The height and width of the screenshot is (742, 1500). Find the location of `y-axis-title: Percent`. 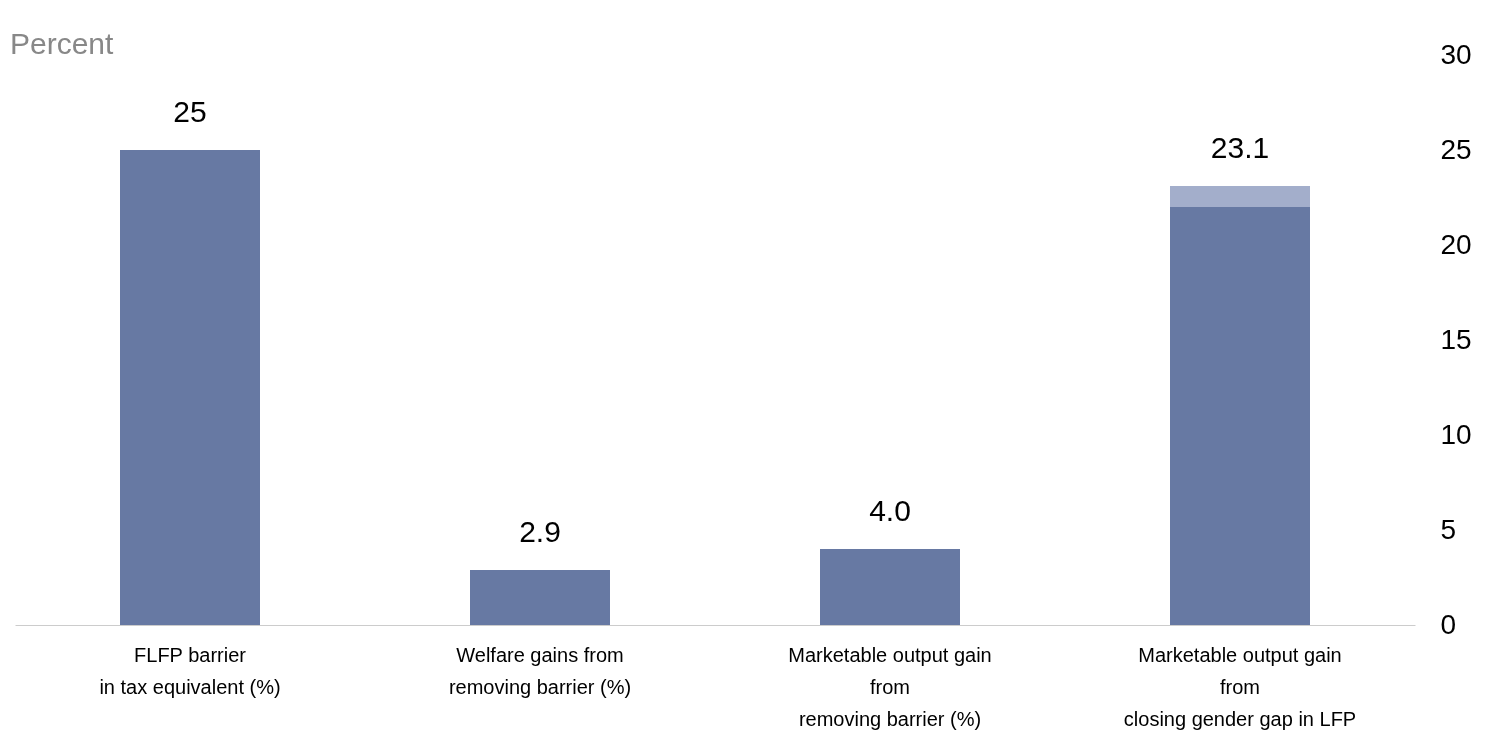

y-axis-title: Percent is located at coordinates (62, 43).